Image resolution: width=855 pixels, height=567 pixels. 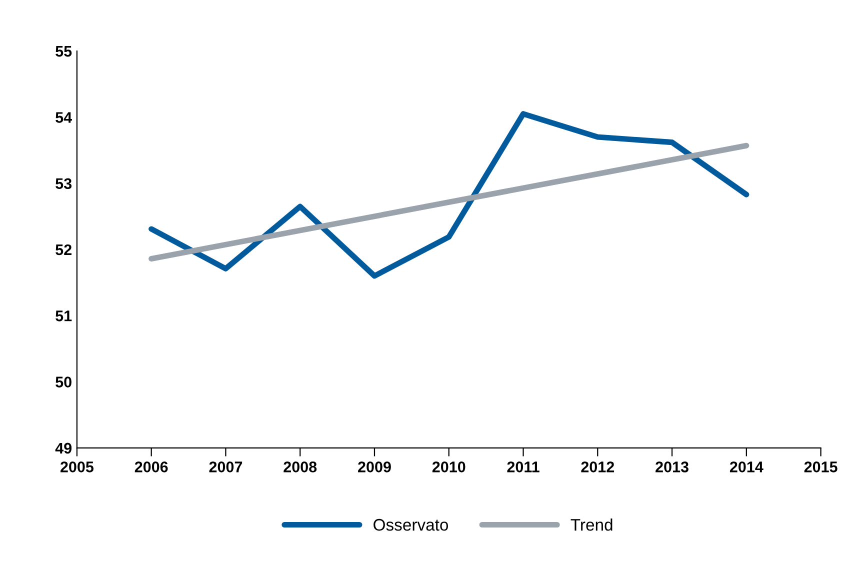 What do you see at coordinates (747, 467) in the screenshot?
I see `x-tick-label: 2014` at bounding box center [747, 467].